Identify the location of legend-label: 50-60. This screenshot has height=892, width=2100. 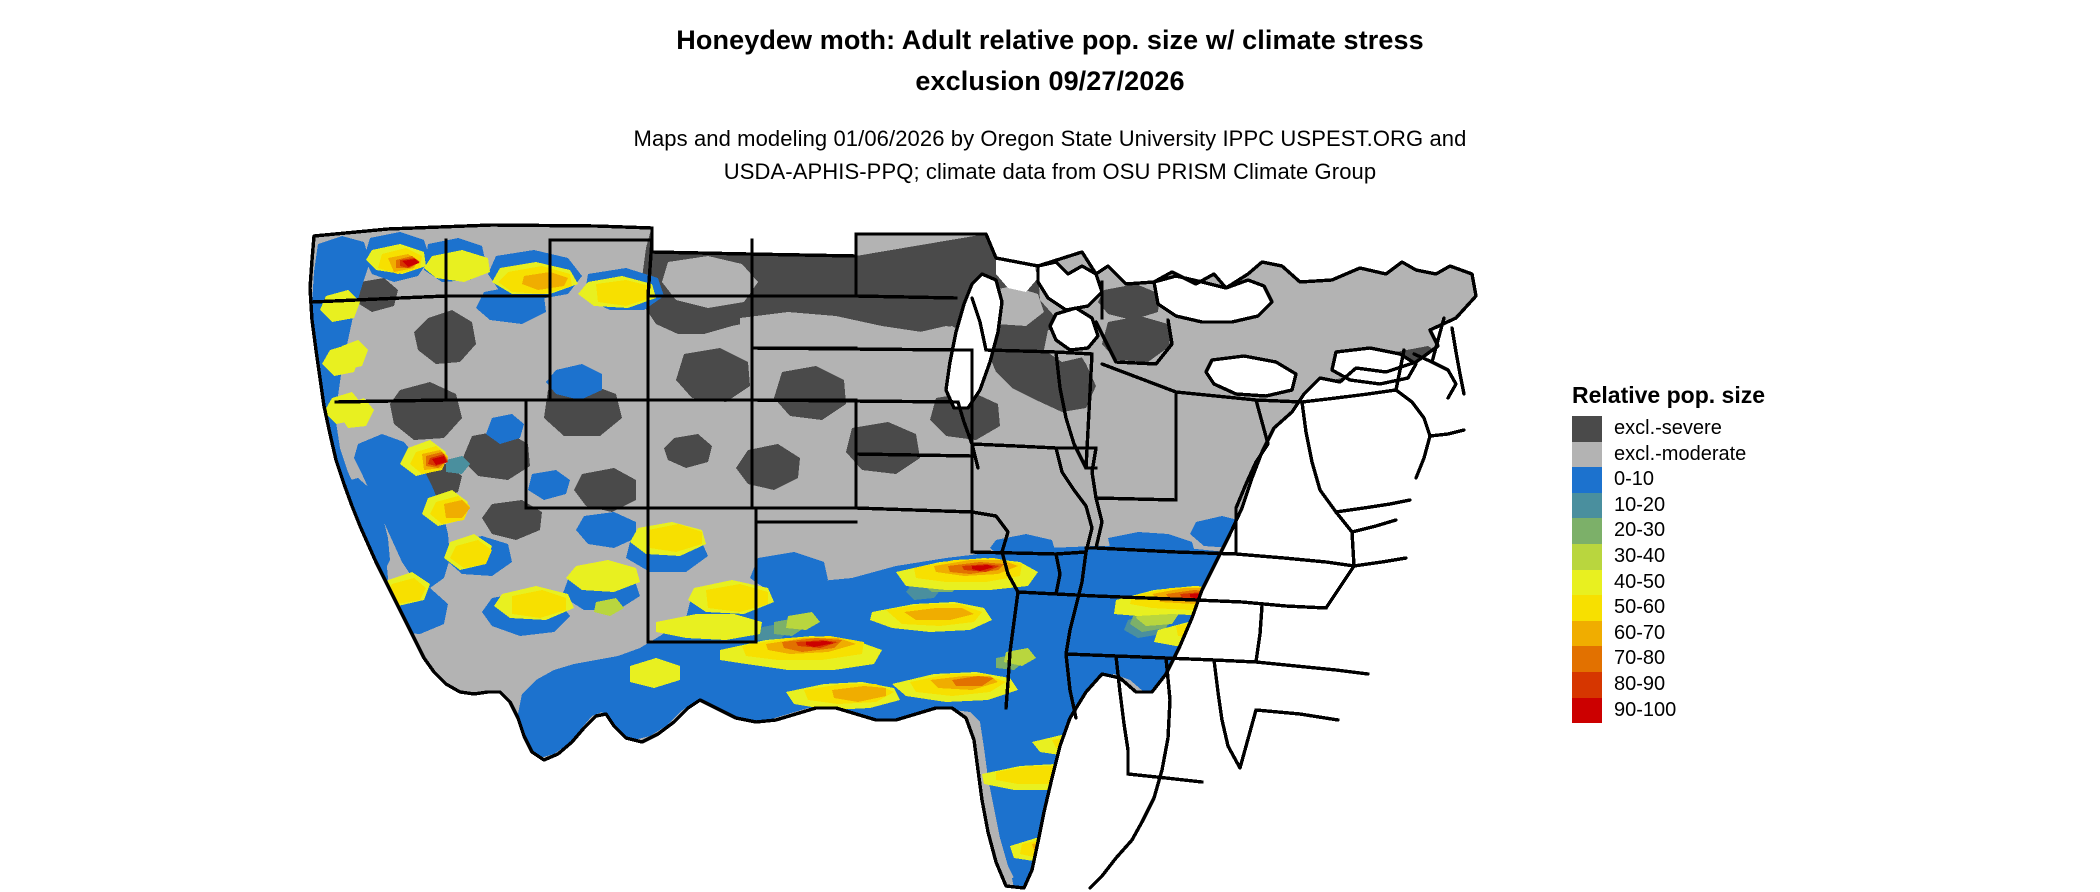
(1640, 607).